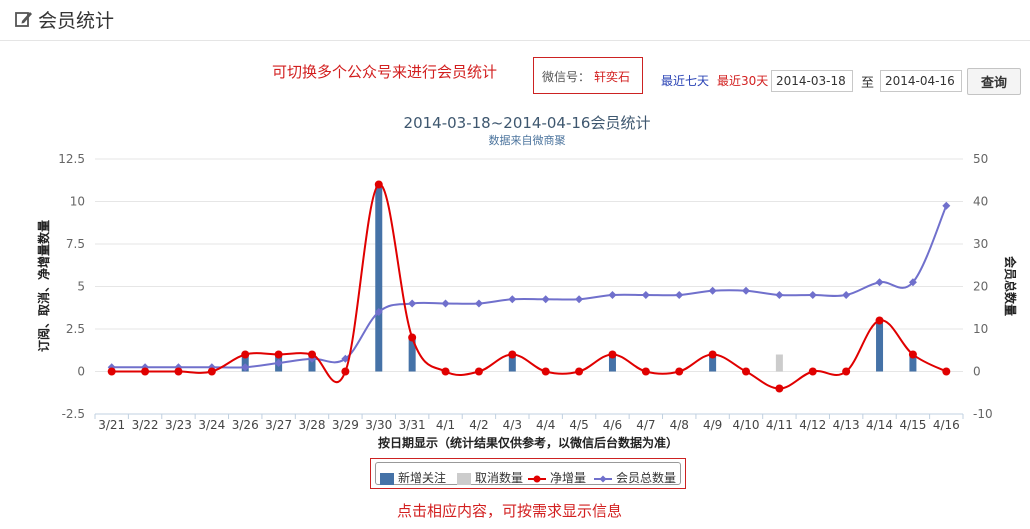 Image resolution: width=1030 pixels, height=529 pixels. What do you see at coordinates (510, 511) in the screenshot?
I see `annotation-legend-hint: 点击相应内容，可按需求显示信息` at bounding box center [510, 511].